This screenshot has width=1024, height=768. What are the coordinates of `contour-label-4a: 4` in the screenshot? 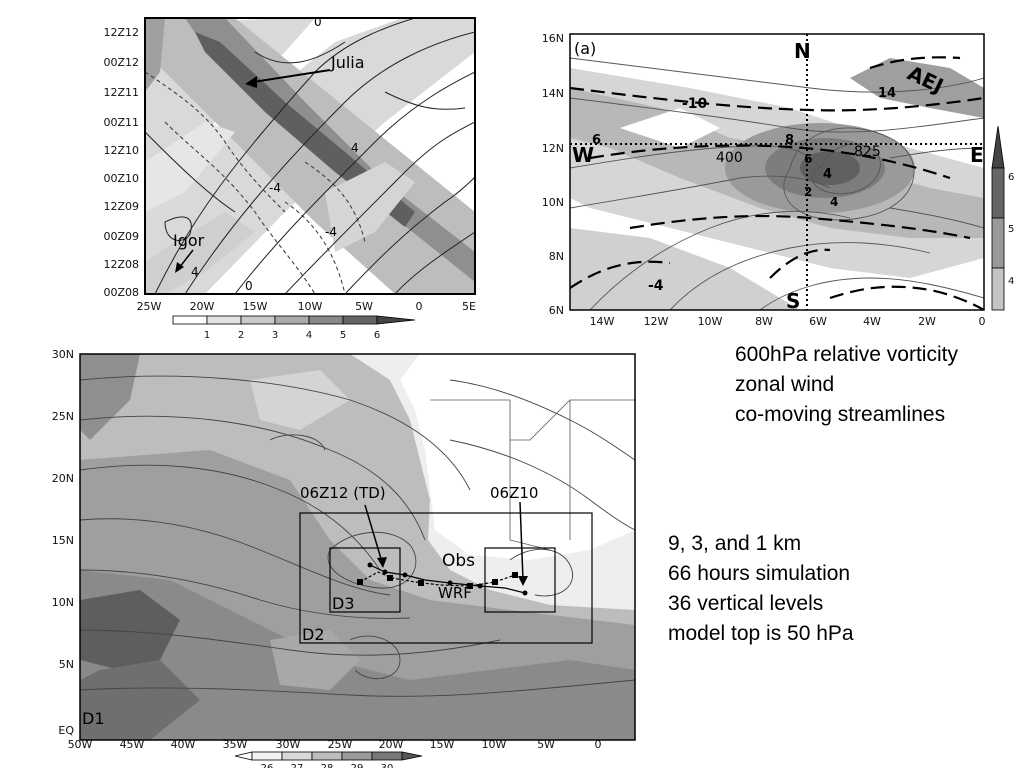 It's located at (355, 148).